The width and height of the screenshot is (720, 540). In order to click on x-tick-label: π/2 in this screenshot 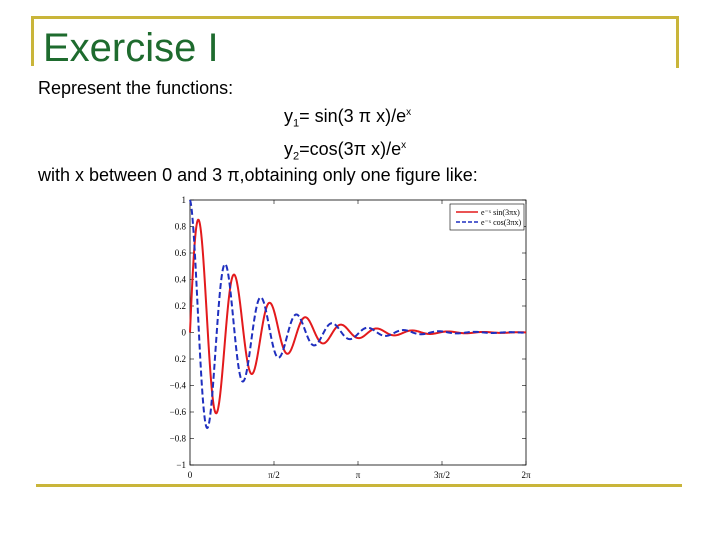, I will do `click(274, 475)`.